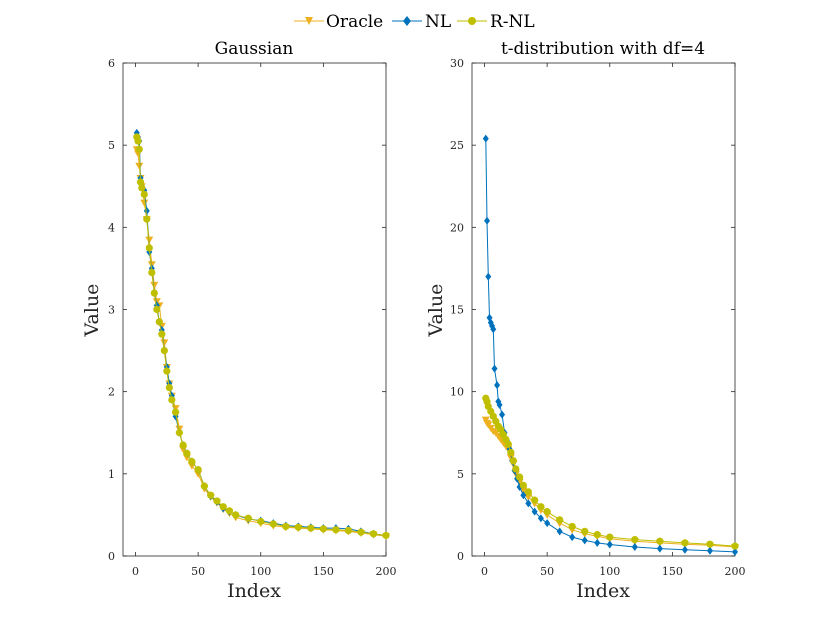 Image resolution: width=830 pixels, height=642 pixels. Describe the element at coordinates (111, 227) in the screenshot. I see `y-tick-label: 4` at that location.